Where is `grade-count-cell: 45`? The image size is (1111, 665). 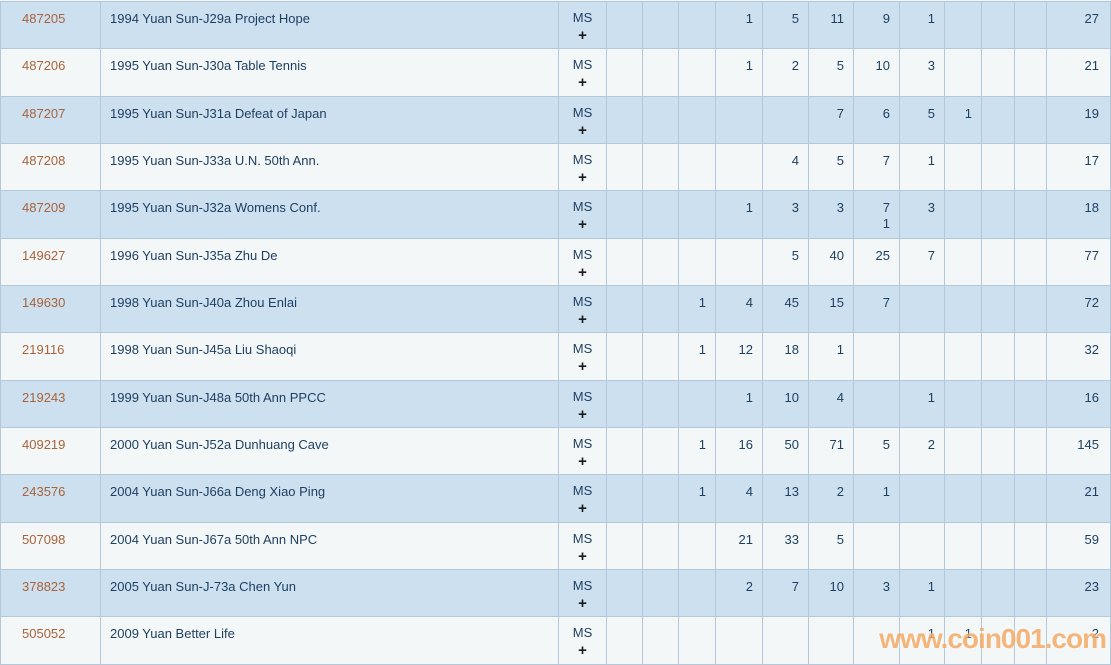 grade-count-cell: 45 is located at coordinates (786, 309).